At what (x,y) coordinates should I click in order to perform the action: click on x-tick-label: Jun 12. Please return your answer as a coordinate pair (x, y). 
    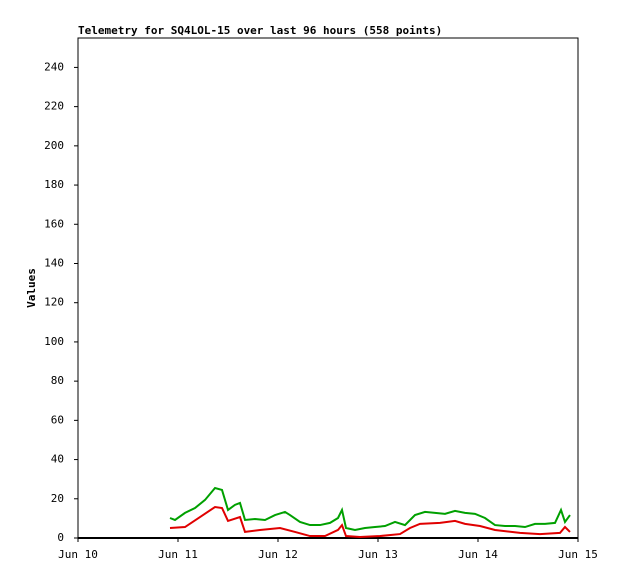
    Looking at the image, I should click on (278, 554).